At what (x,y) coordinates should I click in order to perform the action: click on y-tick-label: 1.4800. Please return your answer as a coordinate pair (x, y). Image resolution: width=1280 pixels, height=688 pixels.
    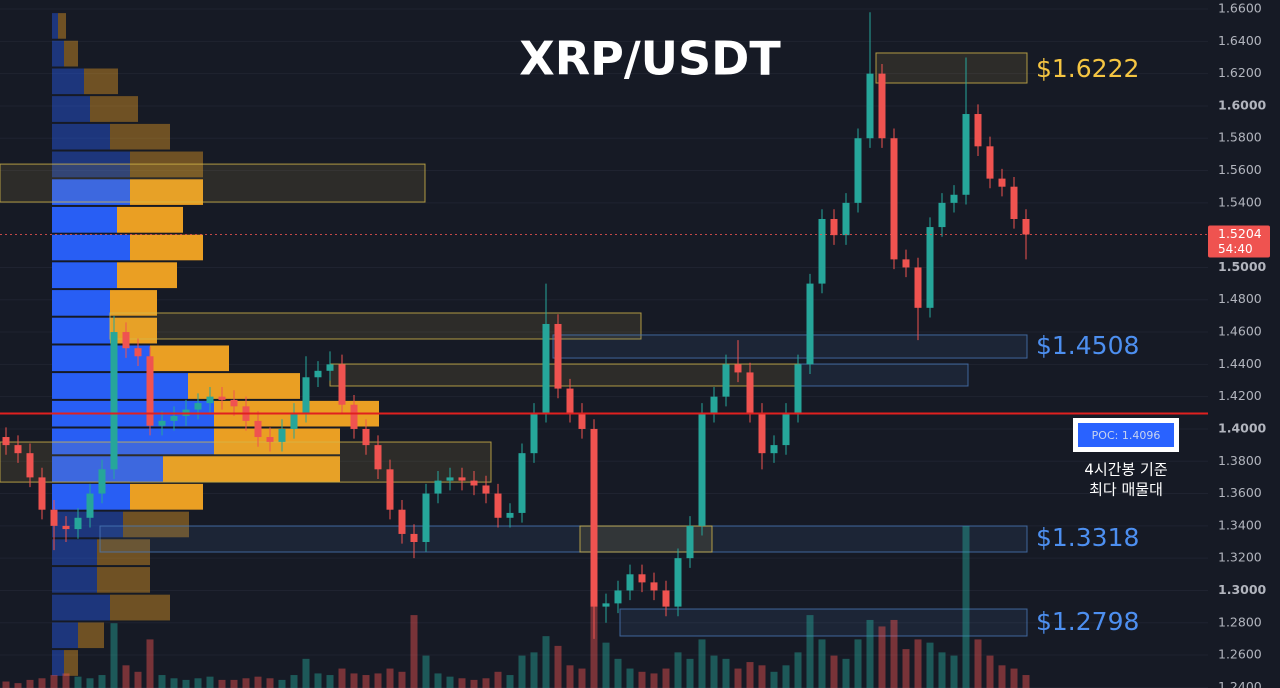
    Looking at the image, I should click on (1240, 298).